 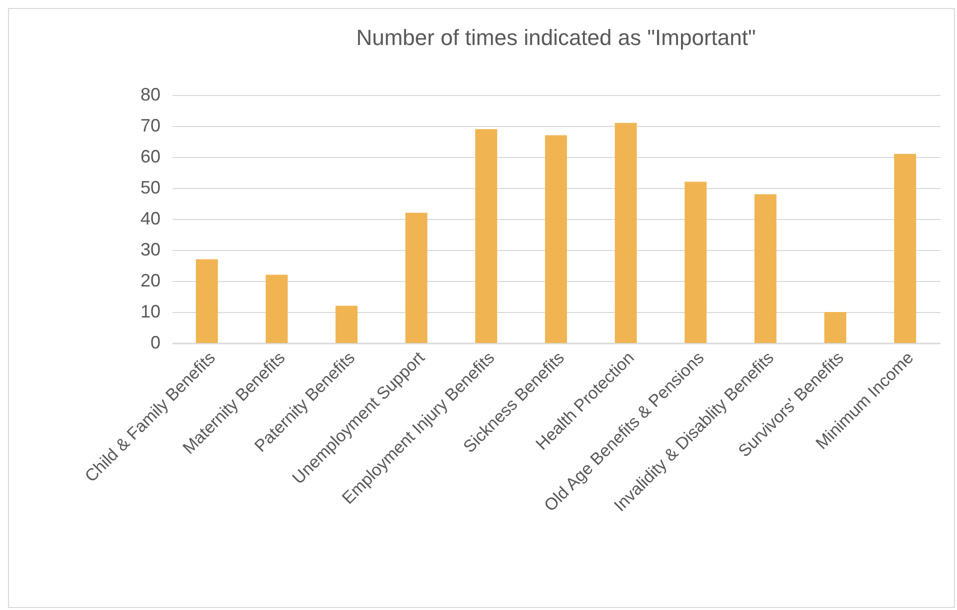 I want to click on y-tick-label: 30, so click(x=150, y=250).